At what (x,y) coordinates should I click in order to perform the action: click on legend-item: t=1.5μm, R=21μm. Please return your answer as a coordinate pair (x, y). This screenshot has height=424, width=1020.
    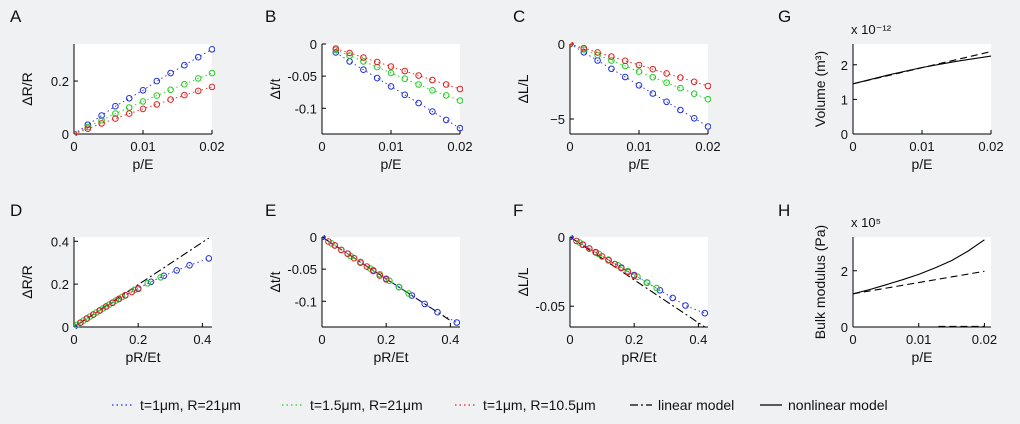
    Looking at the image, I should click on (352, 405).